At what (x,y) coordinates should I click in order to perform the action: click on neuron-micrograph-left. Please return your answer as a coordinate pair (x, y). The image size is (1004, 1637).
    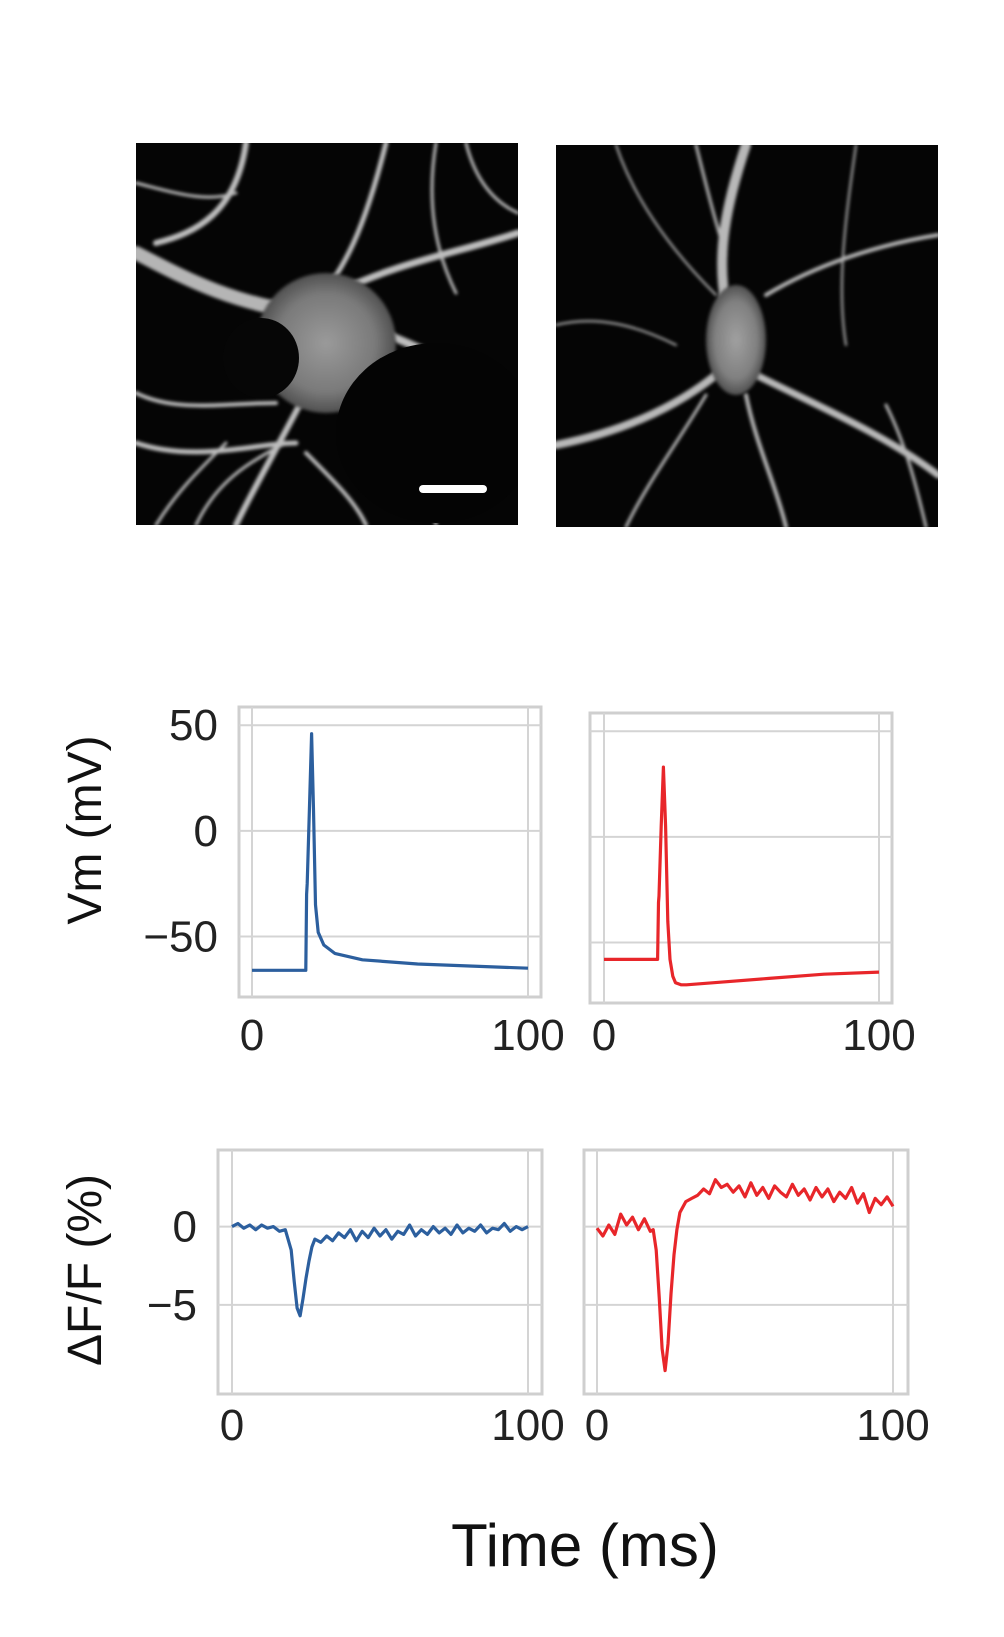
    Looking at the image, I should click on (327, 334).